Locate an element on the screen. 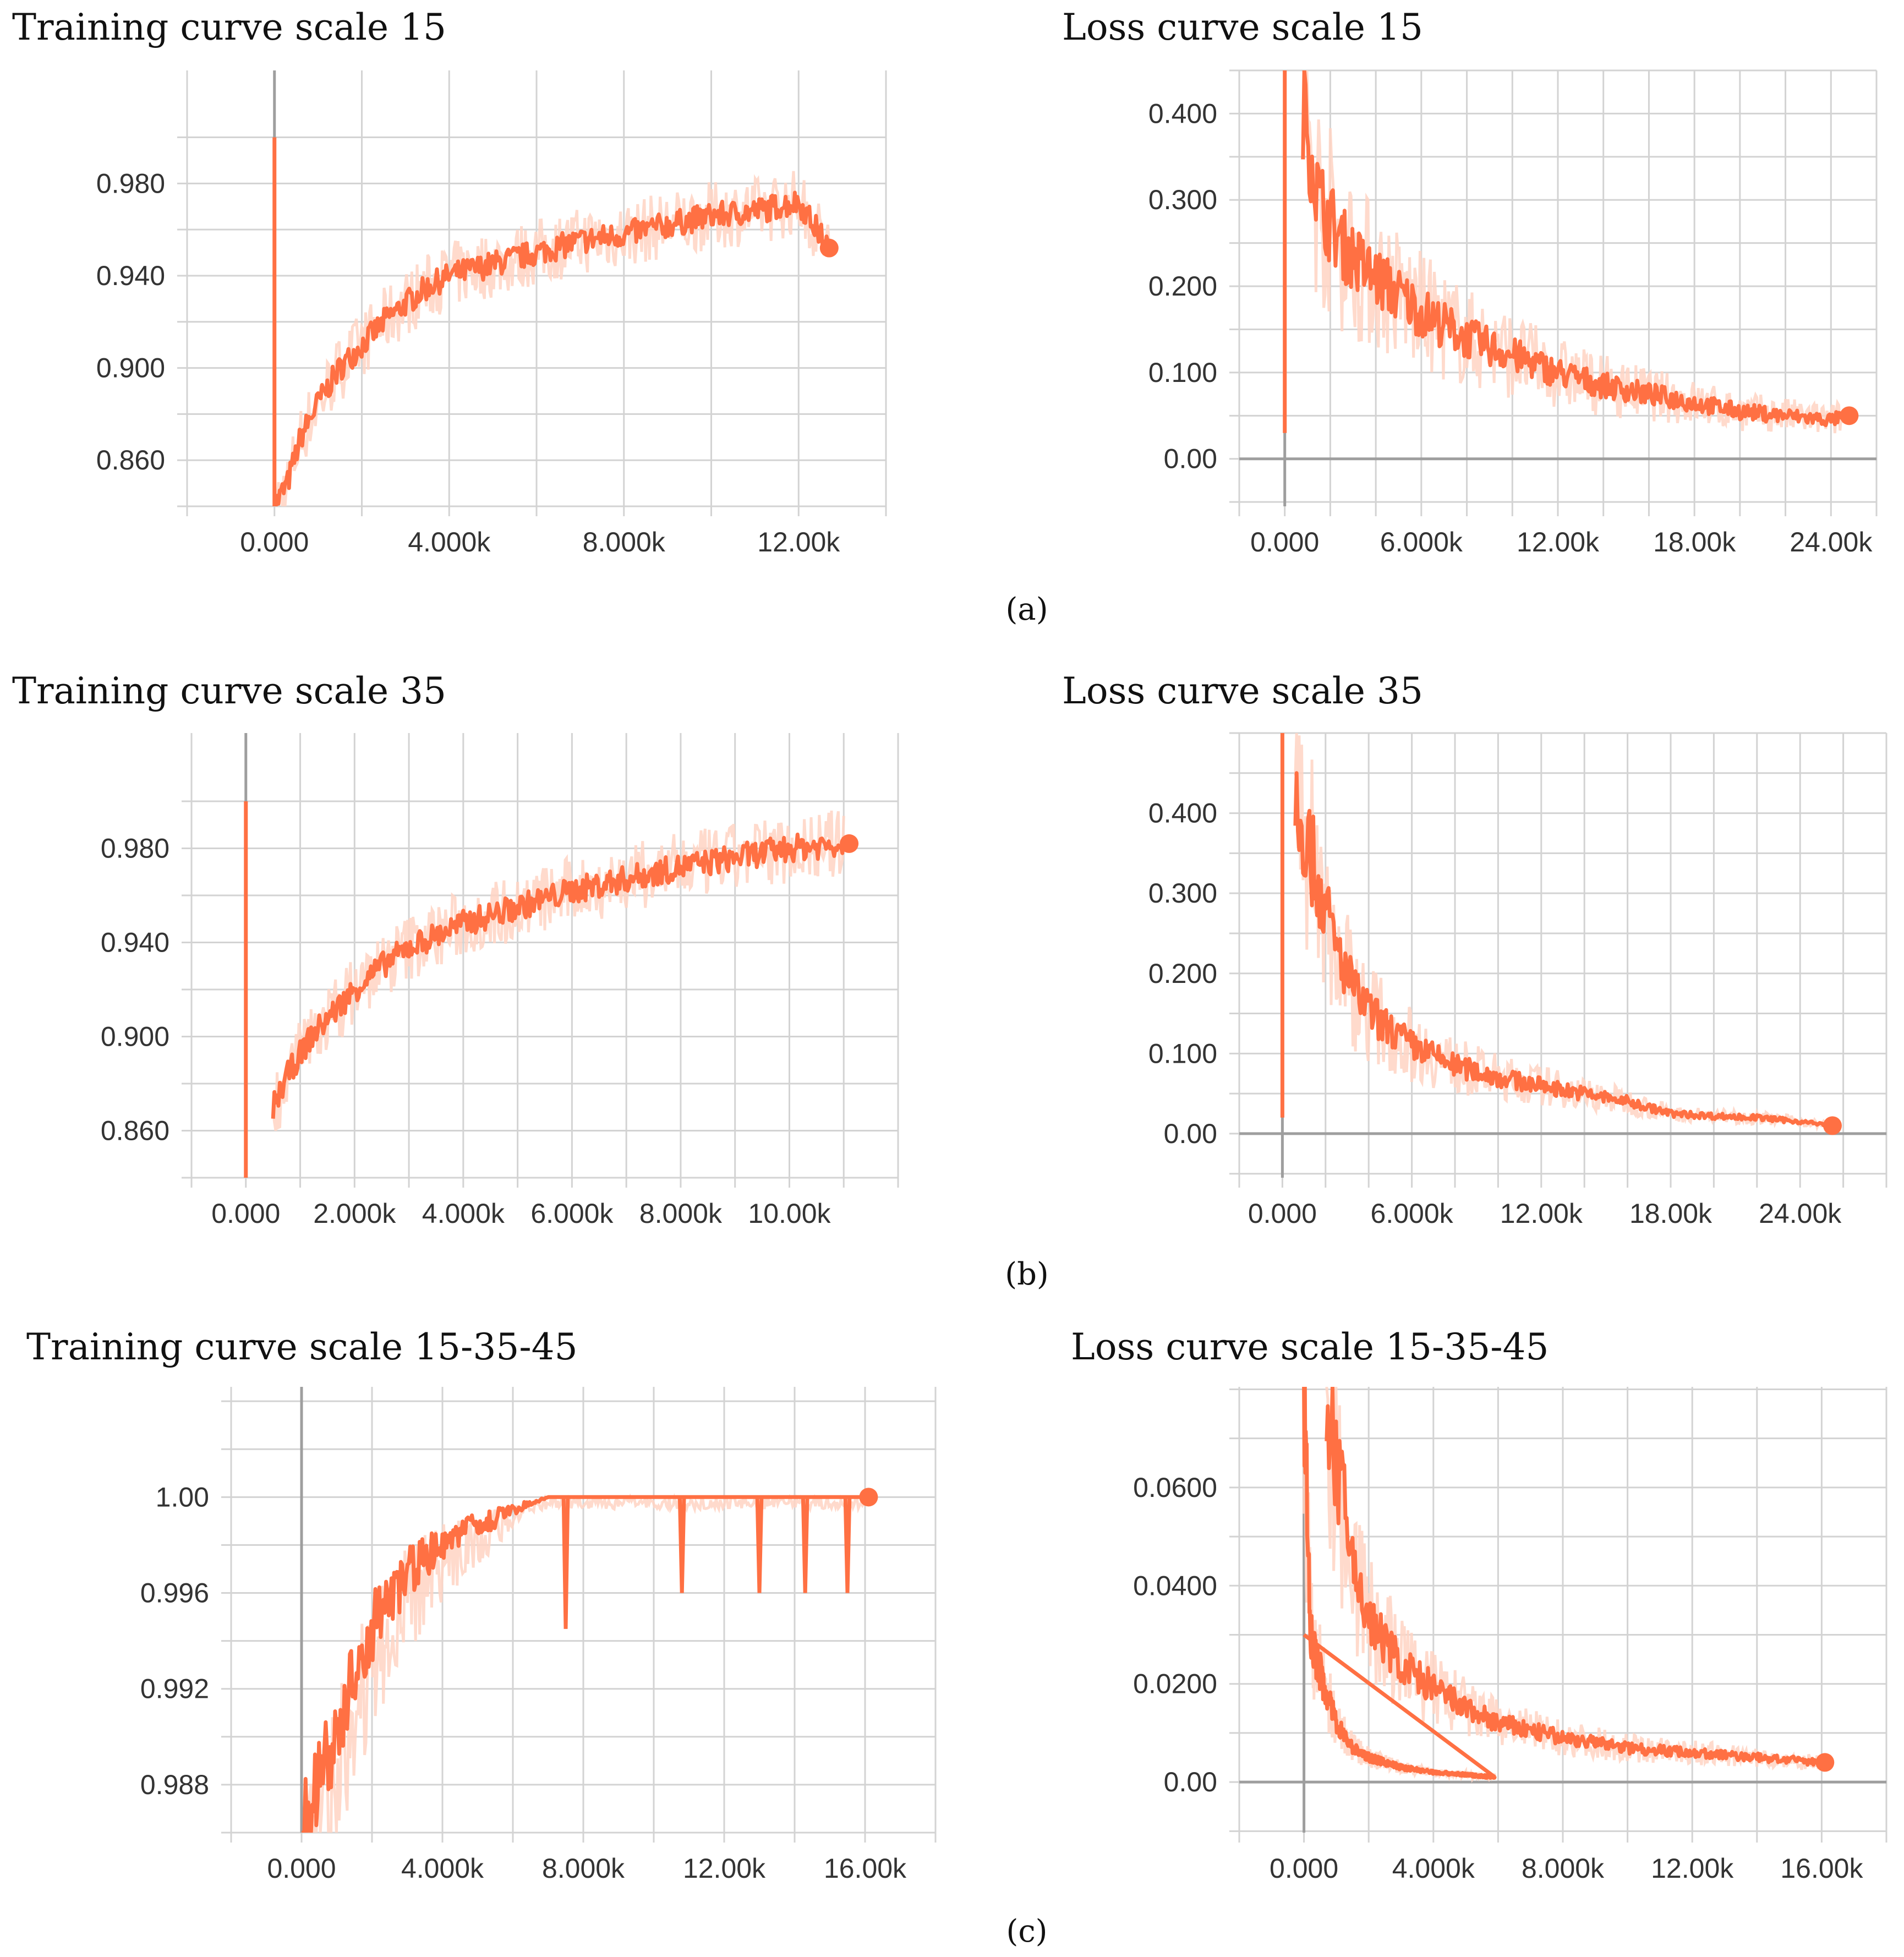 The height and width of the screenshot is (1957, 1904). caption-a: (a) is located at coordinates (1026, 609).